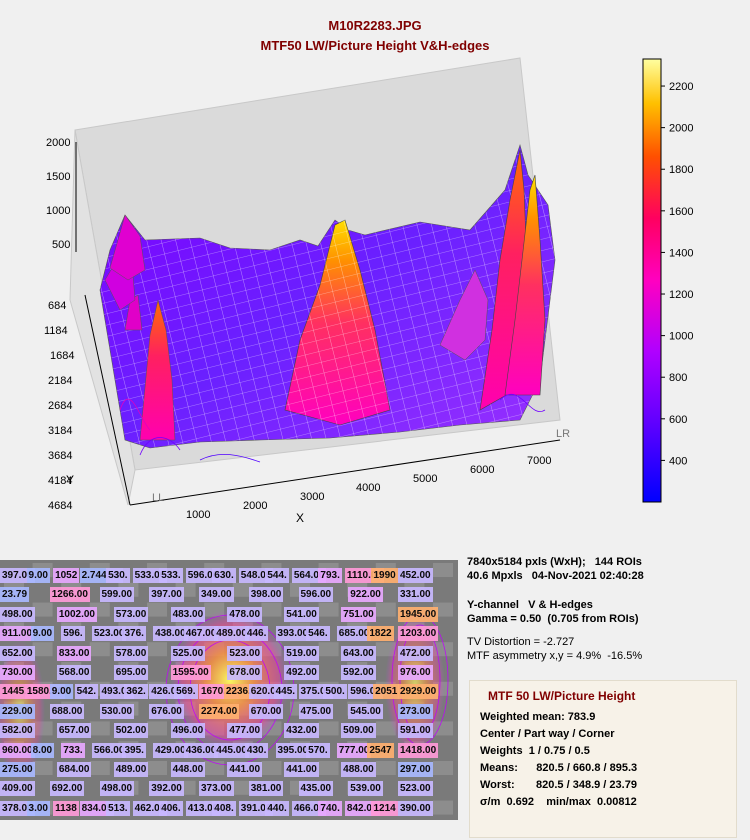  What do you see at coordinates (559, 768) in the screenshot?
I see `summary-means: Means: 820.5 / 660.8 / 895.3` at bounding box center [559, 768].